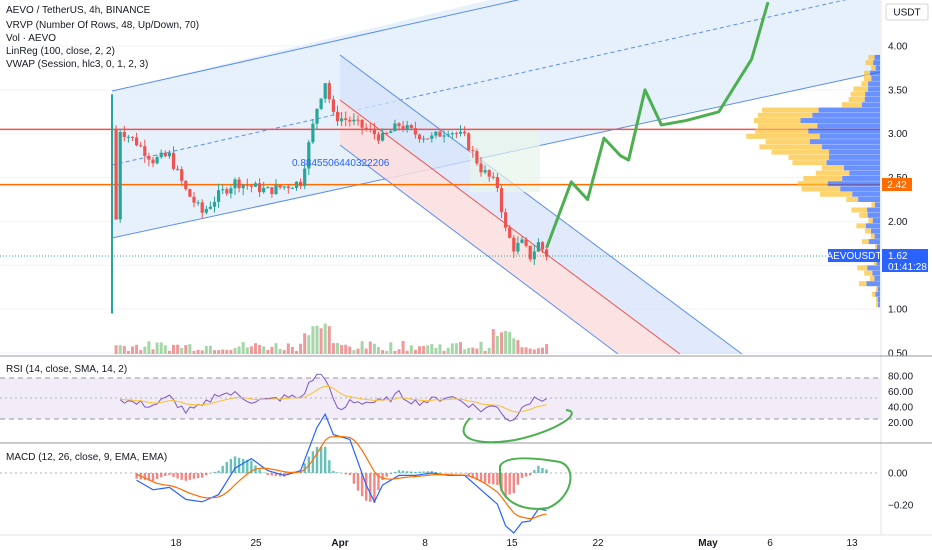  What do you see at coordinates (657, 125) in the screenshot?
I see `projection-drawing` at bounding box center [657, 125].